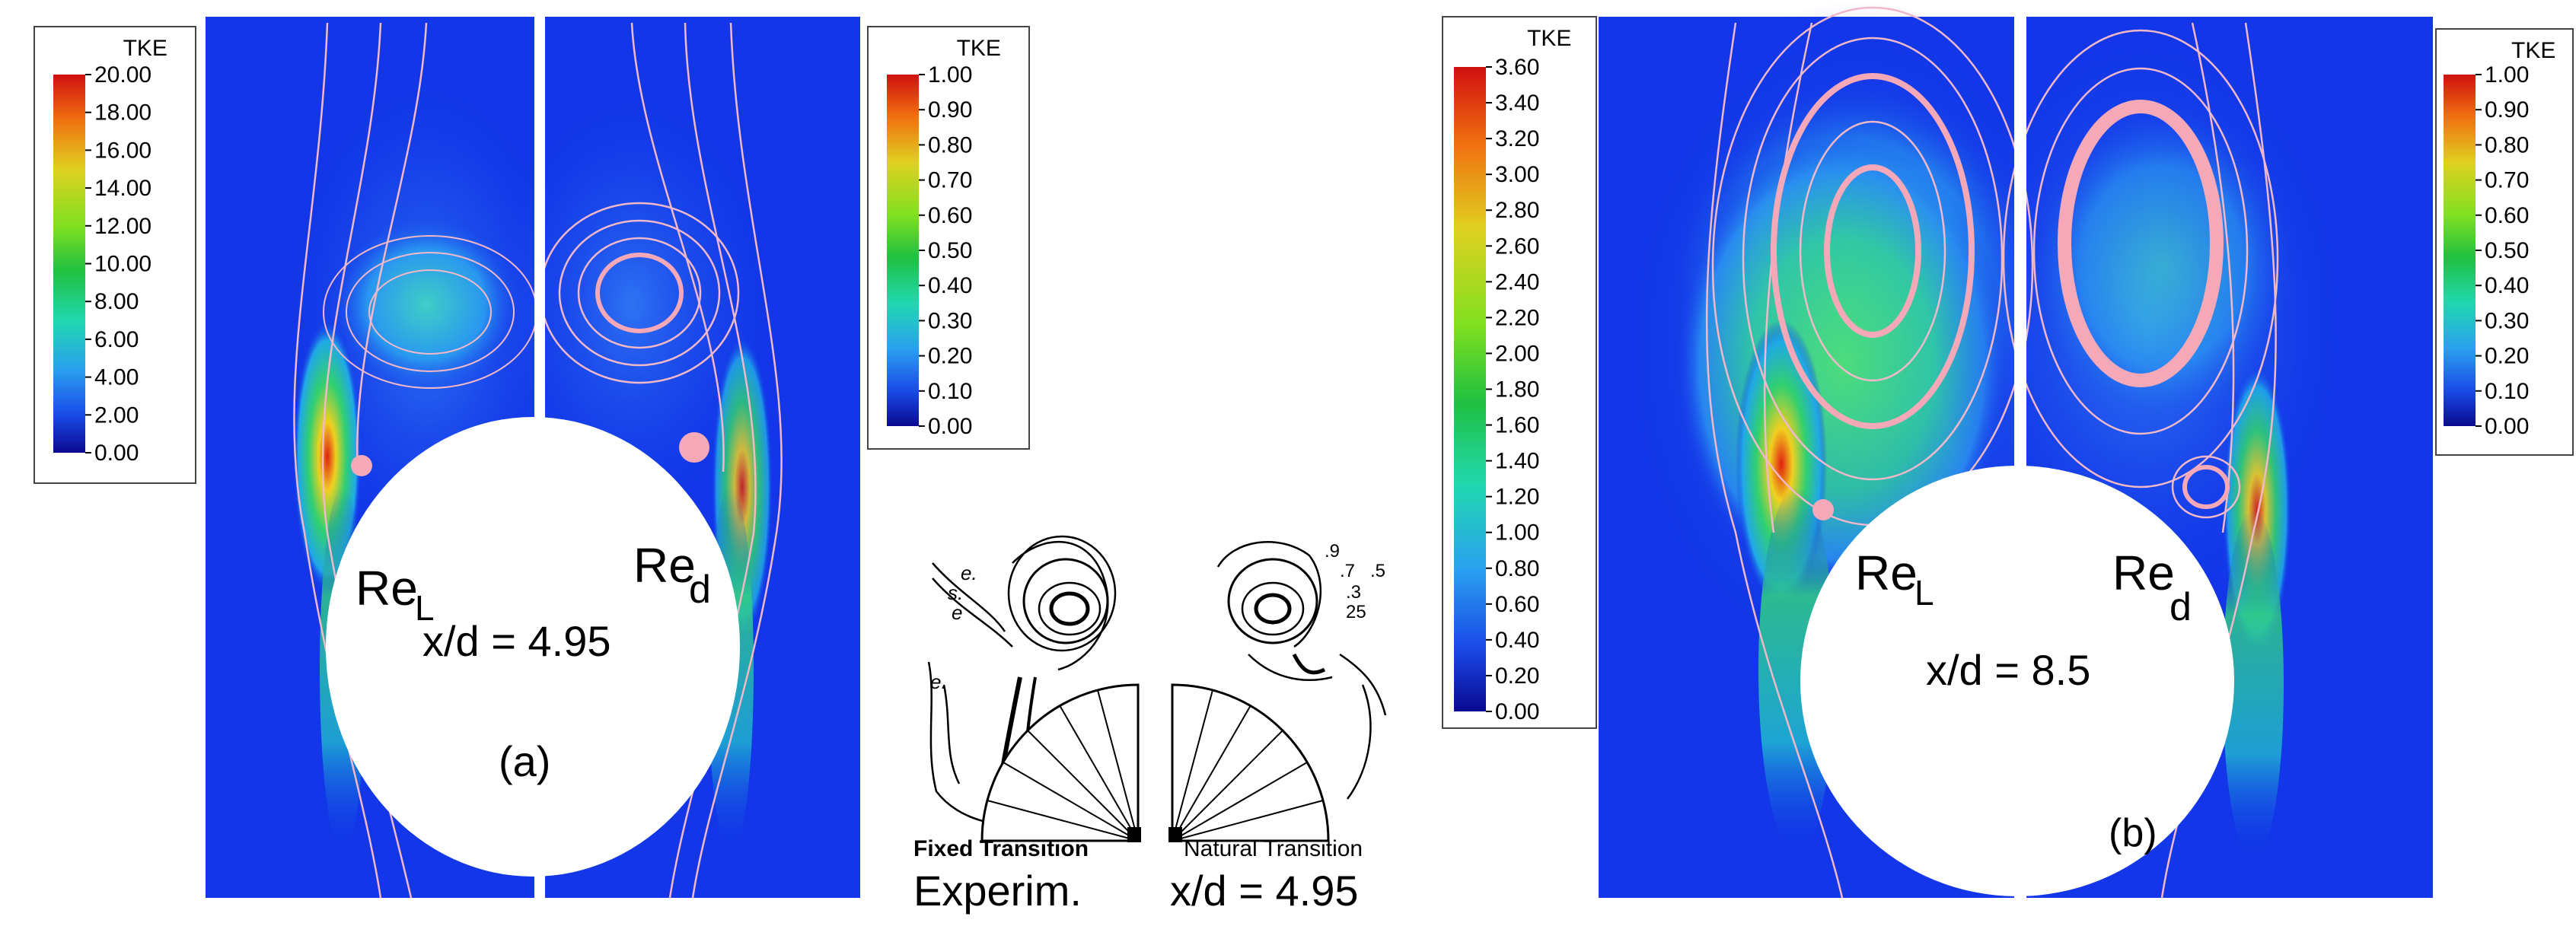 The height and width of the screenshot is (926, 2576). I want to click on colorbar-tick-label: 20.00, so click(123, 75).